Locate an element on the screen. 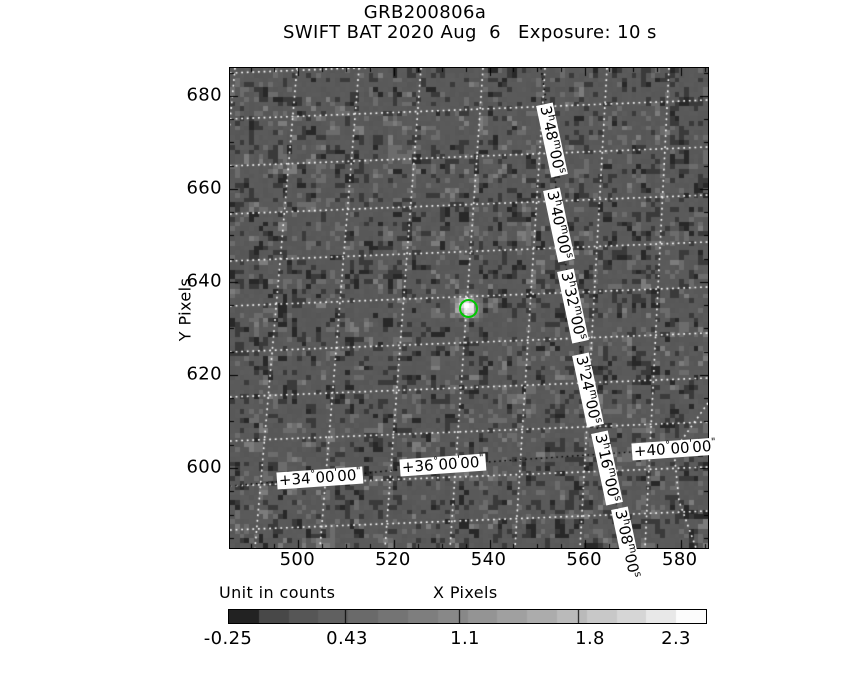 Image resolution: width=850 pixels, height=680 pixels. x-tick-label: 500 is located at coordinates (297, 559).